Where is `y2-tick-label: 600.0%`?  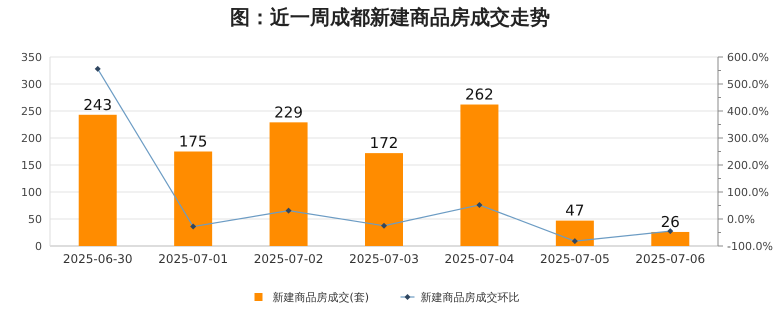
y2-tick-label: 600.0% is located at coordinates (748, 57).